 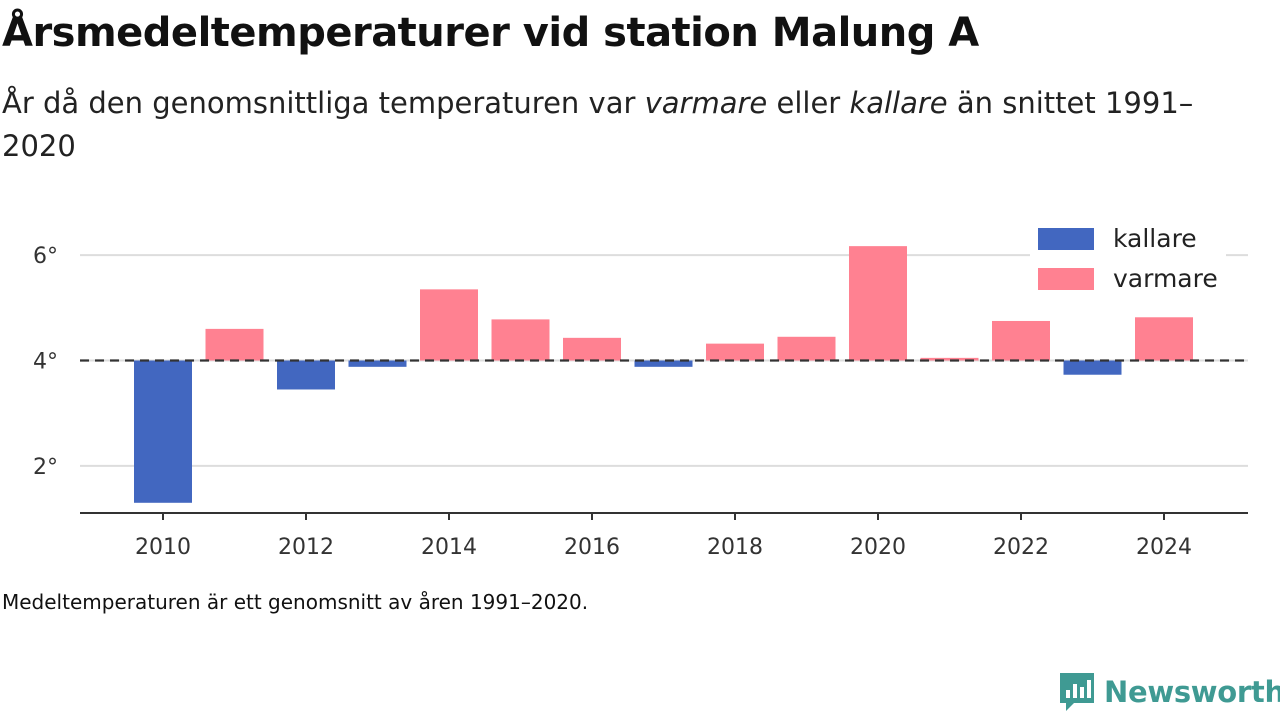 What do you see at coordinates (598, 124) in the screenshot?
I see `subtitle-post: än snittet 1991–2020` at bounding box center [598, 124].